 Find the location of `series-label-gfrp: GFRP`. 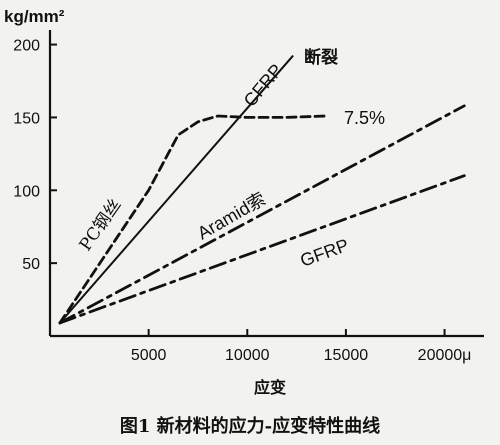

series-label-gfrp: GFRP is located at coordinates (325, 253).